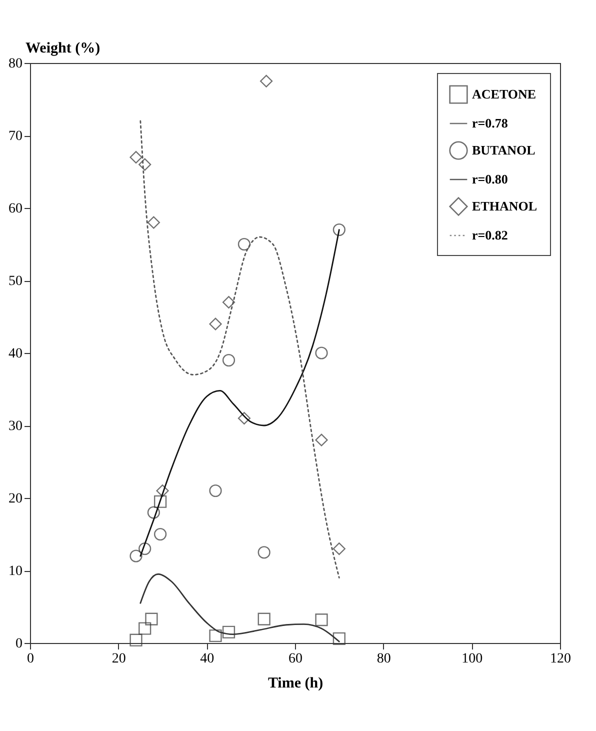 This screenshot has width=596, height=731. What do you see at coordinates (490, 123) in the screenshot?
I see `legend-label: r=0.78` at bounding box center [490, 123].